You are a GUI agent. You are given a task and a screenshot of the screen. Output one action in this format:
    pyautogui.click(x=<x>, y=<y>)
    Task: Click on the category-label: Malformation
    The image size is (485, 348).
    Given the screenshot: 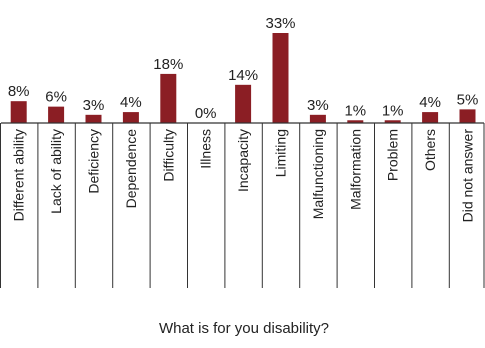 What is the action you would take?
    pyautogui.click(x=355, y=169)
    